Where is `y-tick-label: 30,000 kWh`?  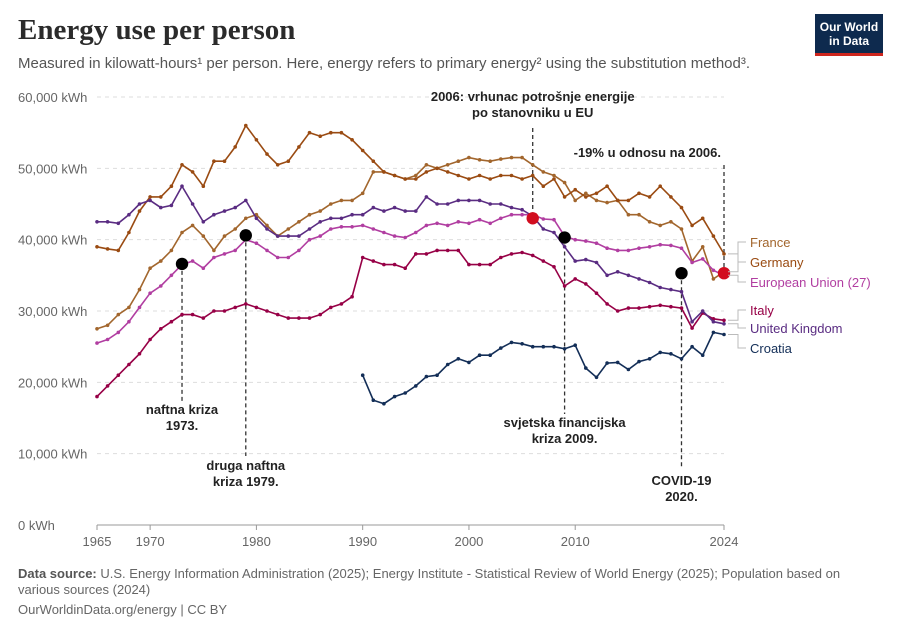 y-tick-label: 30,000 kWh is located at coordinates (52, 311).